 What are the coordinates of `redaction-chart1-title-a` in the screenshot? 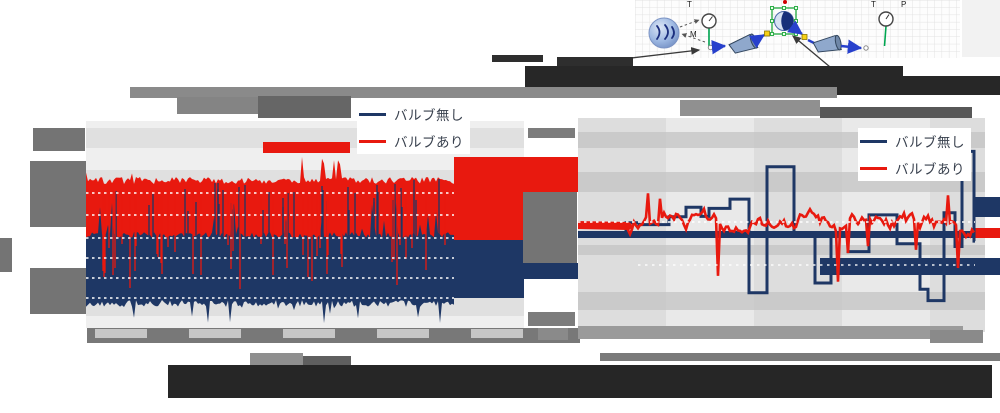 It's located at (217, 105).